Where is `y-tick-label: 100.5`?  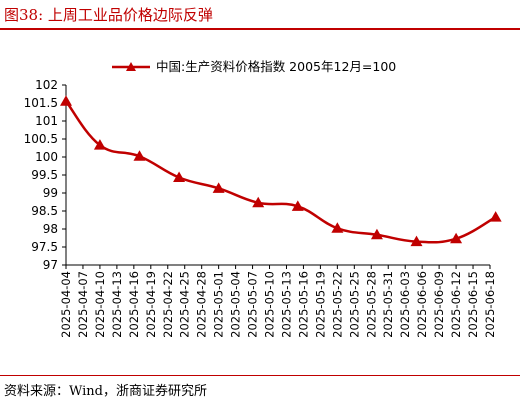 y-tick-label: 100.5 is located at coordinates (41, 139).